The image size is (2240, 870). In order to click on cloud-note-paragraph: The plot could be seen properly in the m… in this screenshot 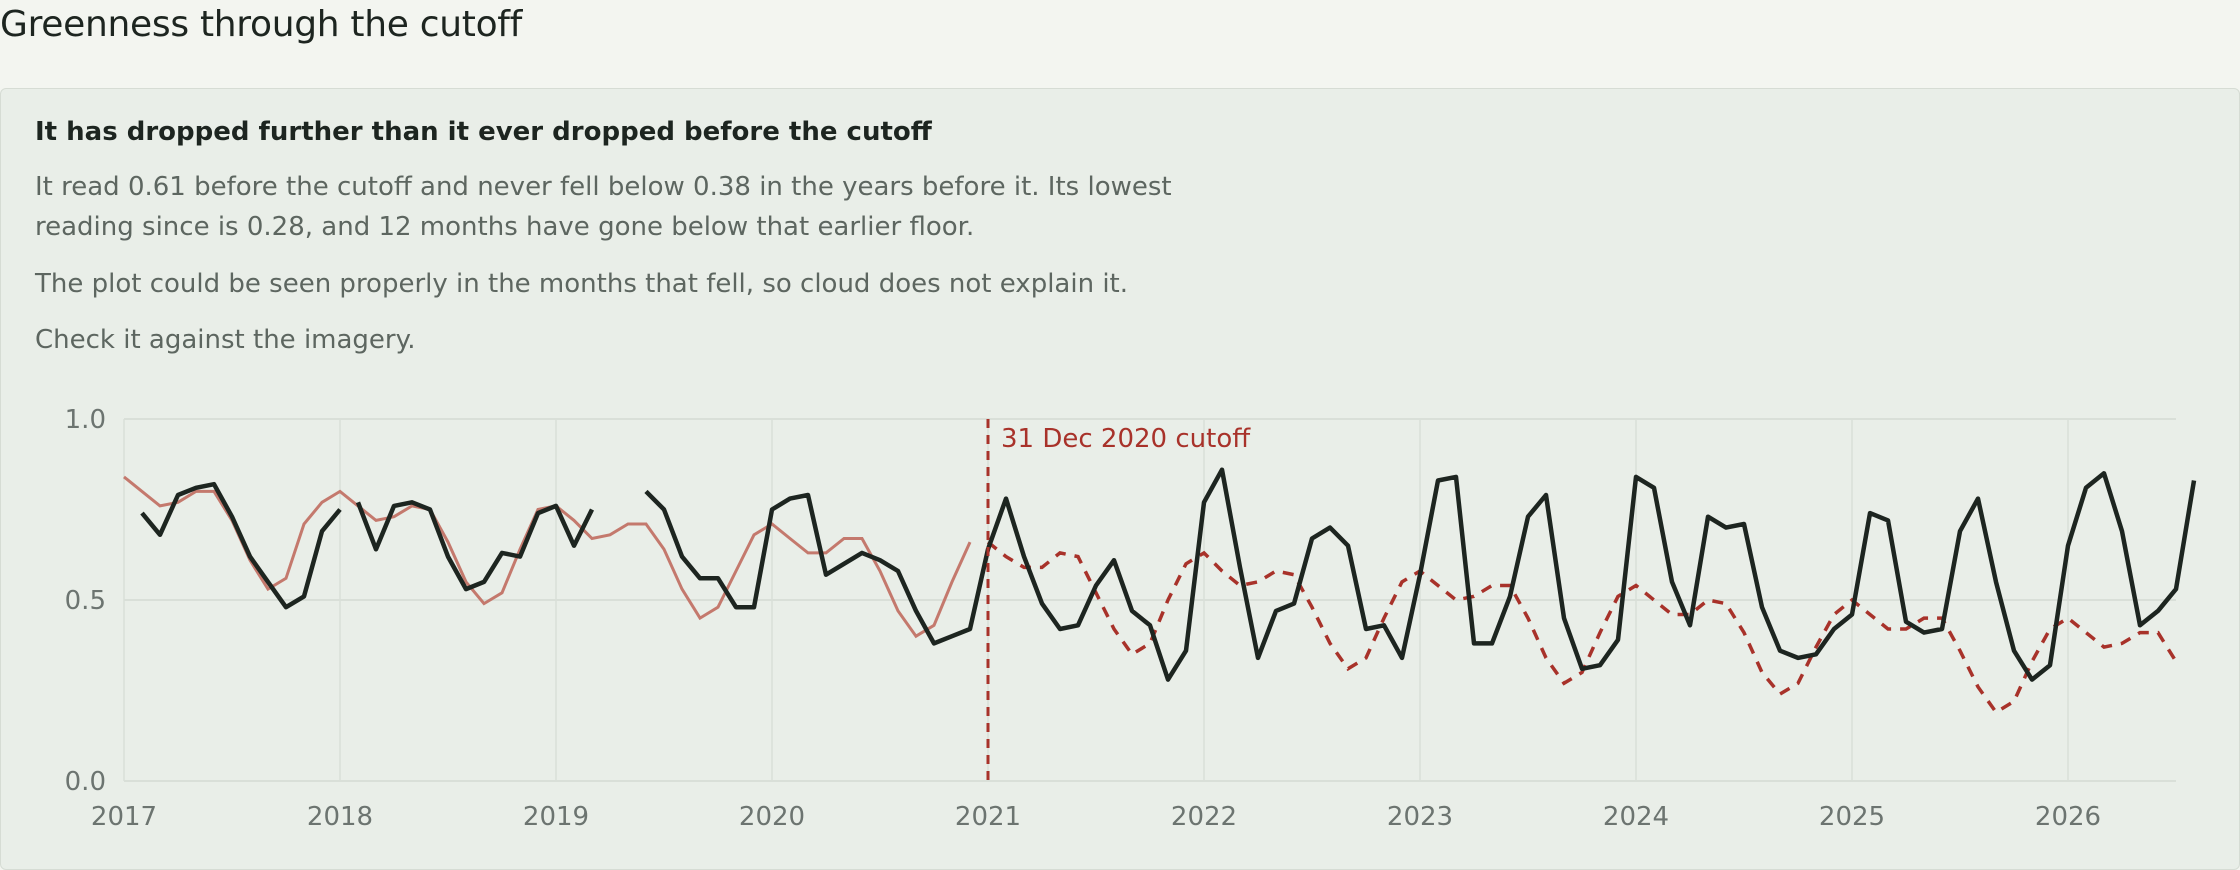, I will do `click(582, 284)`.